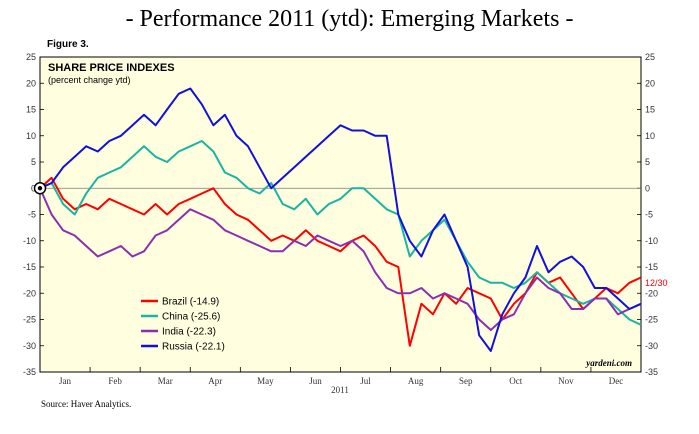 This screenshot has width=699, height=434. I want to click on x-tick-label: Jan, so click(65, 381).